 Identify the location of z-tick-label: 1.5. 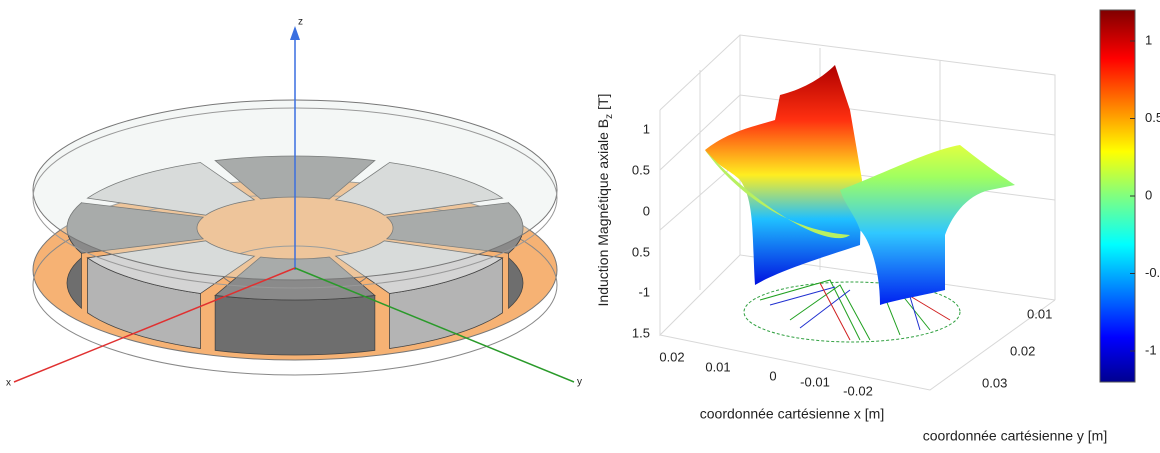
(641, 332).